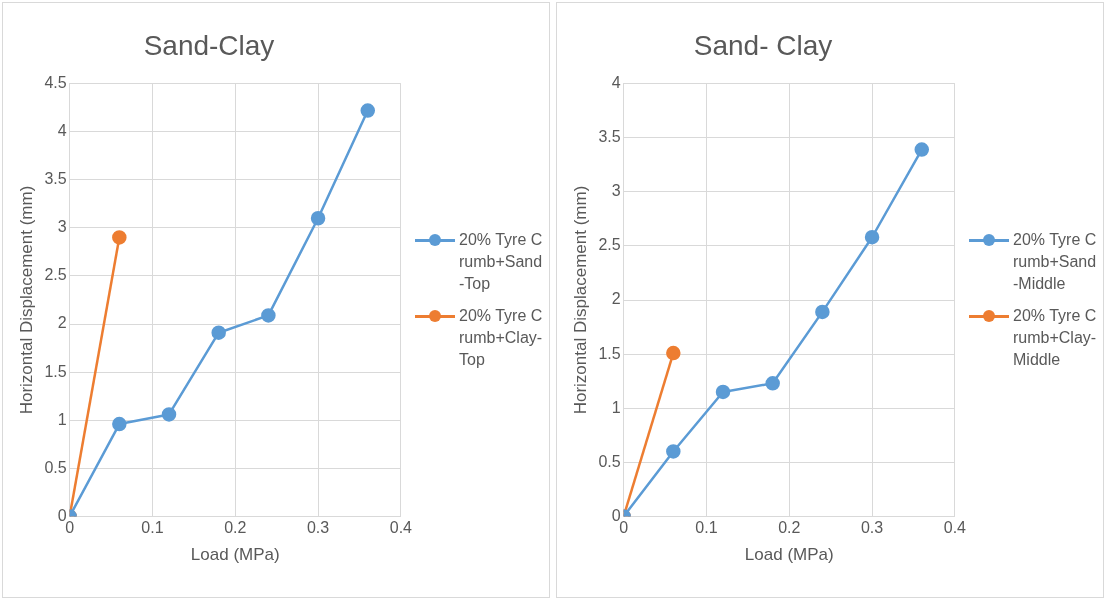 This screenshot has width=1118, height=604. What do you see at coordinates (1055, 338) in the screenshot?
I see `legend-label: 20% Tyre Crumb+Clay-Middle` at bounding box center [1055, 338].